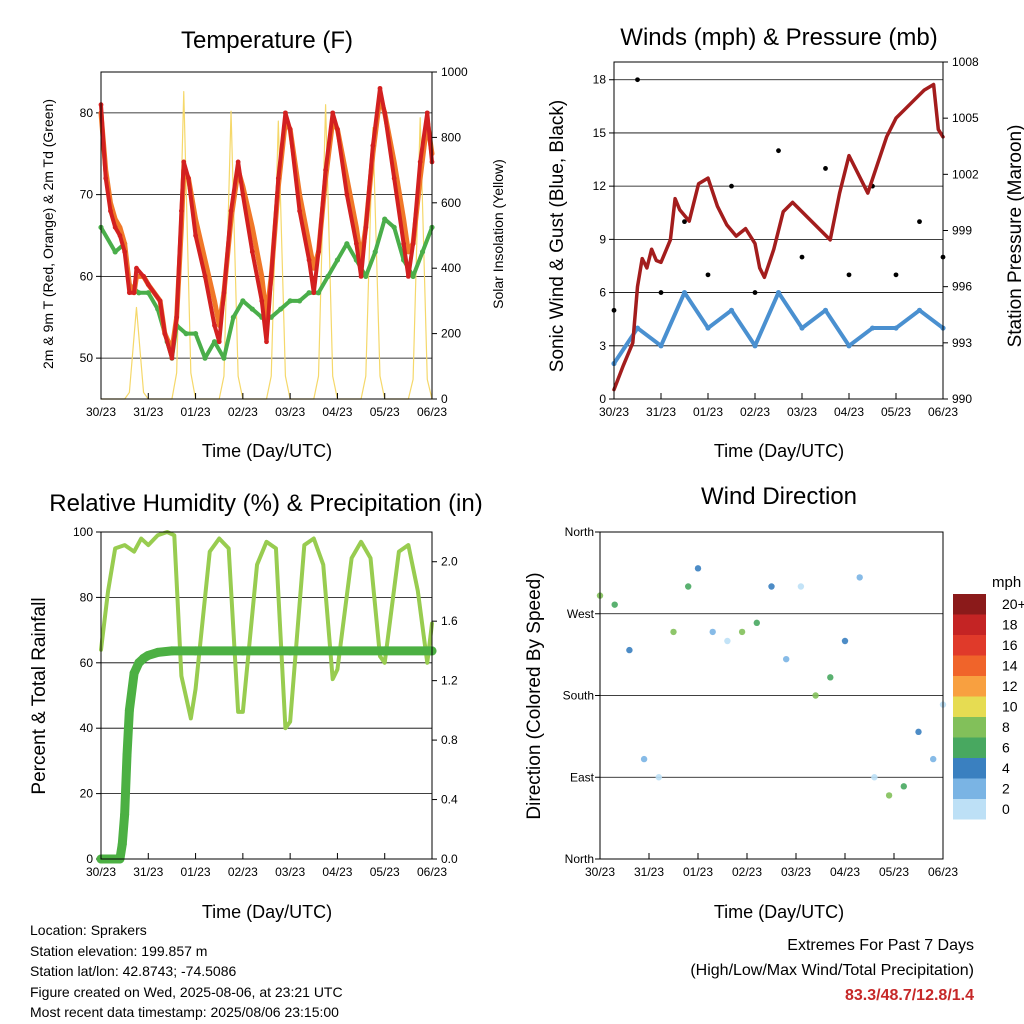 The image size is (1024, 1024). I want to click on y-tick-label: 40, so click(87, 728).